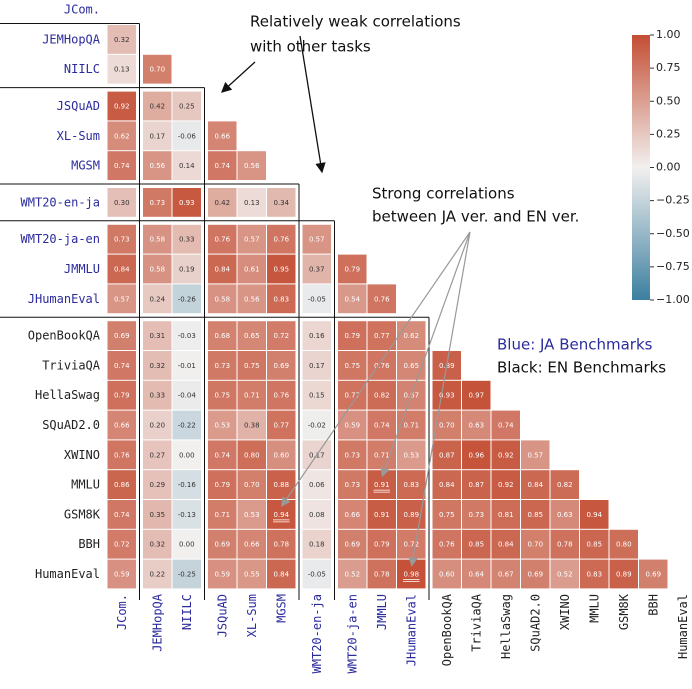 The image size is (692, 689). I want to click on row-label: JSQuAD, so click(78, 106).